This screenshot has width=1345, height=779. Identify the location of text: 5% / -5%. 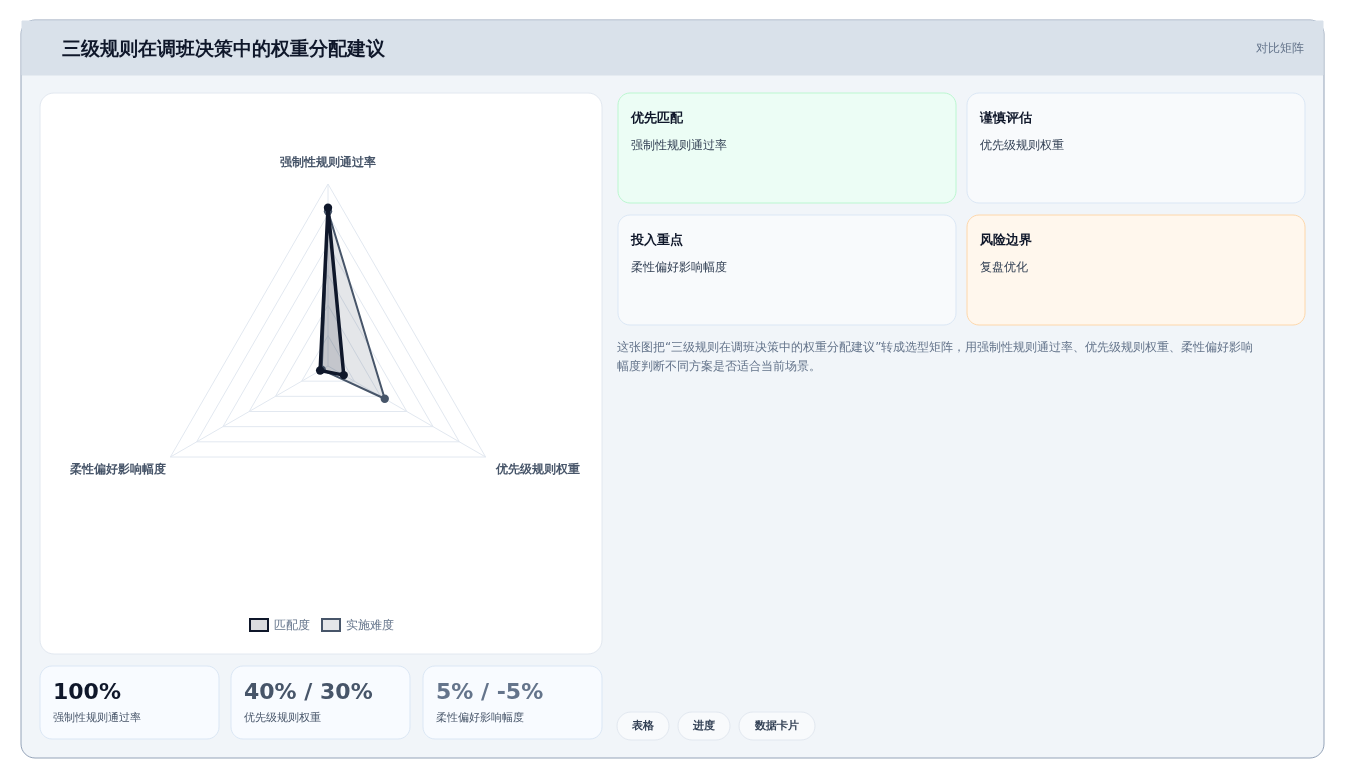
(490, 691).